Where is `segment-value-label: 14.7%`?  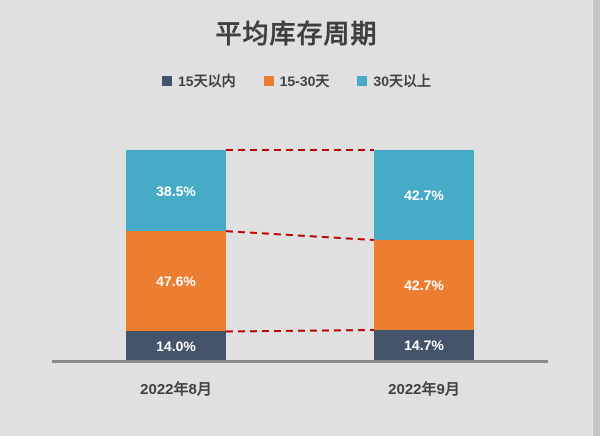 segment-value-label: 14.7% is located at coordinates (424, 345).